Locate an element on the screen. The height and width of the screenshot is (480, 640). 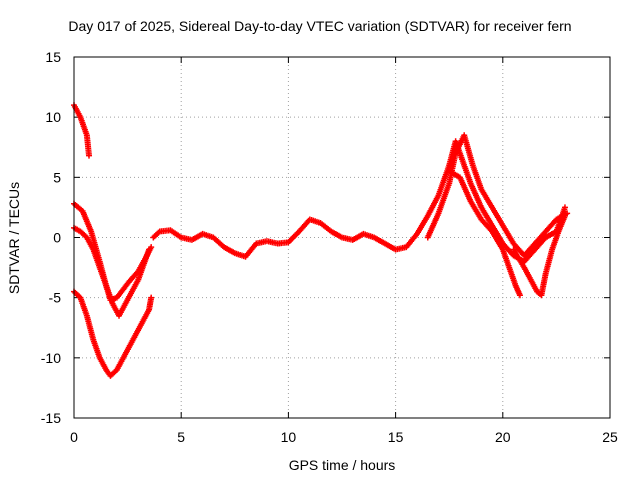
series-track-b is located at coordinates (113, 252).